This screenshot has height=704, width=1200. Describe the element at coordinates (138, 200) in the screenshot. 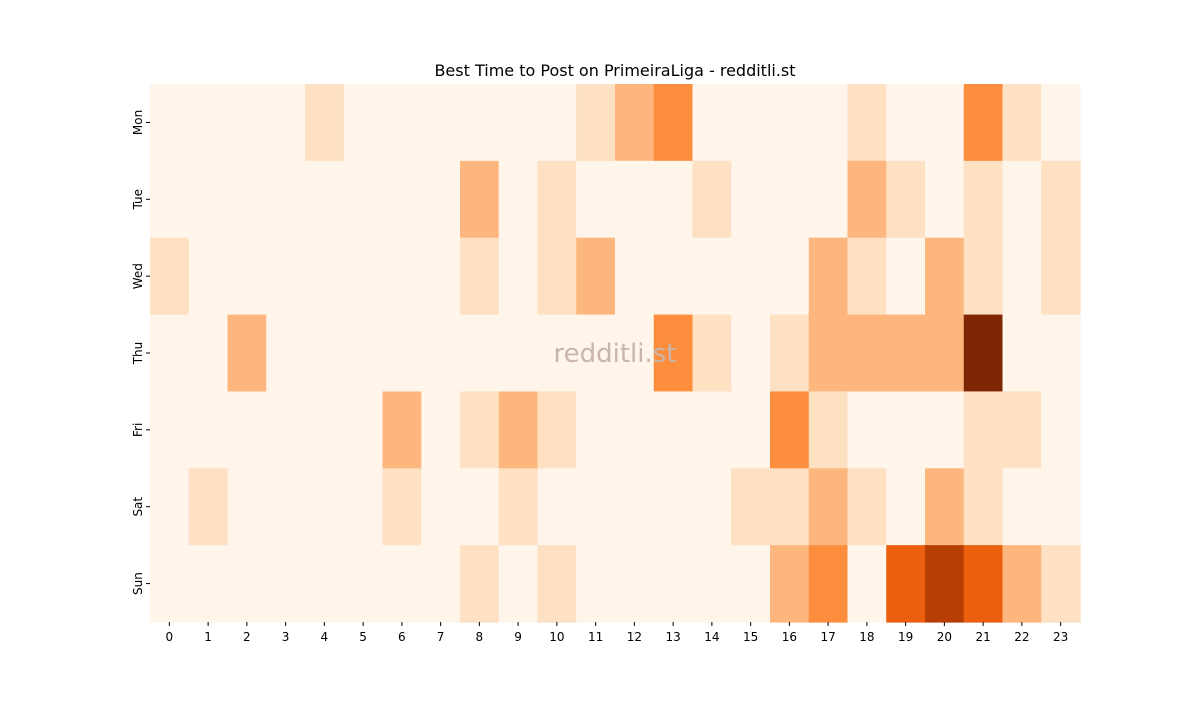

I see `y-tick-label: Tue` at that location.